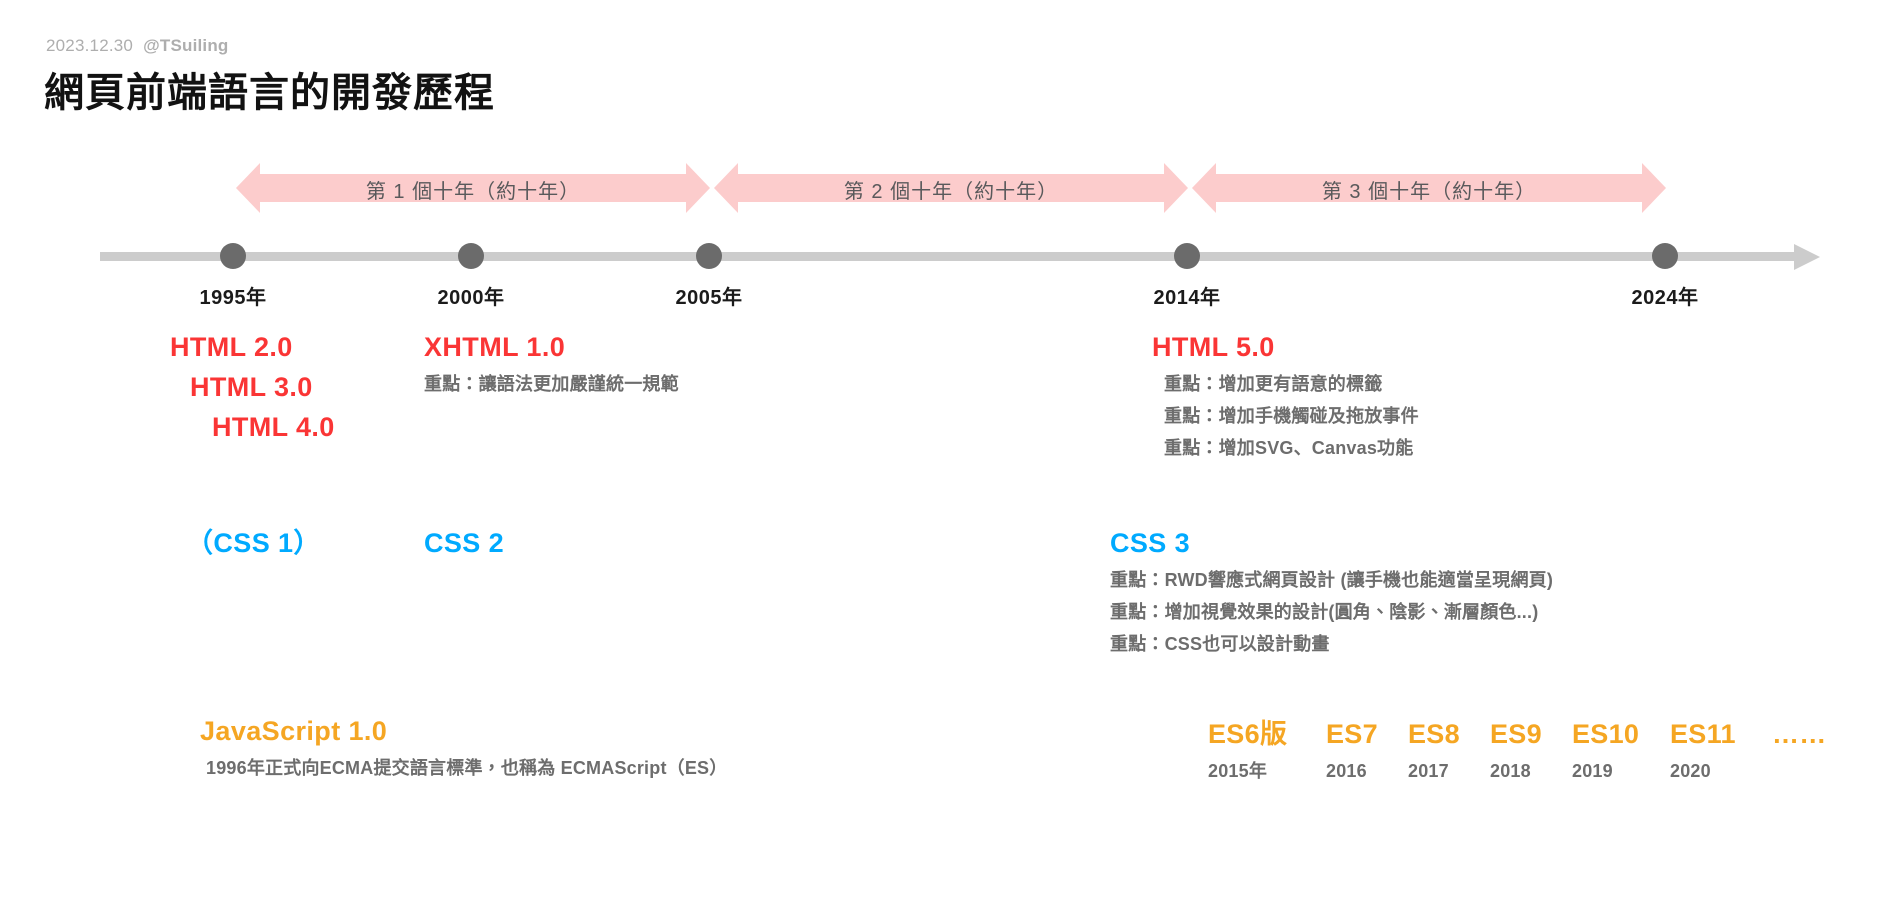 Image resolution: width=1900 pixels, height=900 pixels. I want to click on css3-note-1: 重點：RWD響應式網頁設計 (讓手機也能適當呈現網頁), so click(1332, 579).